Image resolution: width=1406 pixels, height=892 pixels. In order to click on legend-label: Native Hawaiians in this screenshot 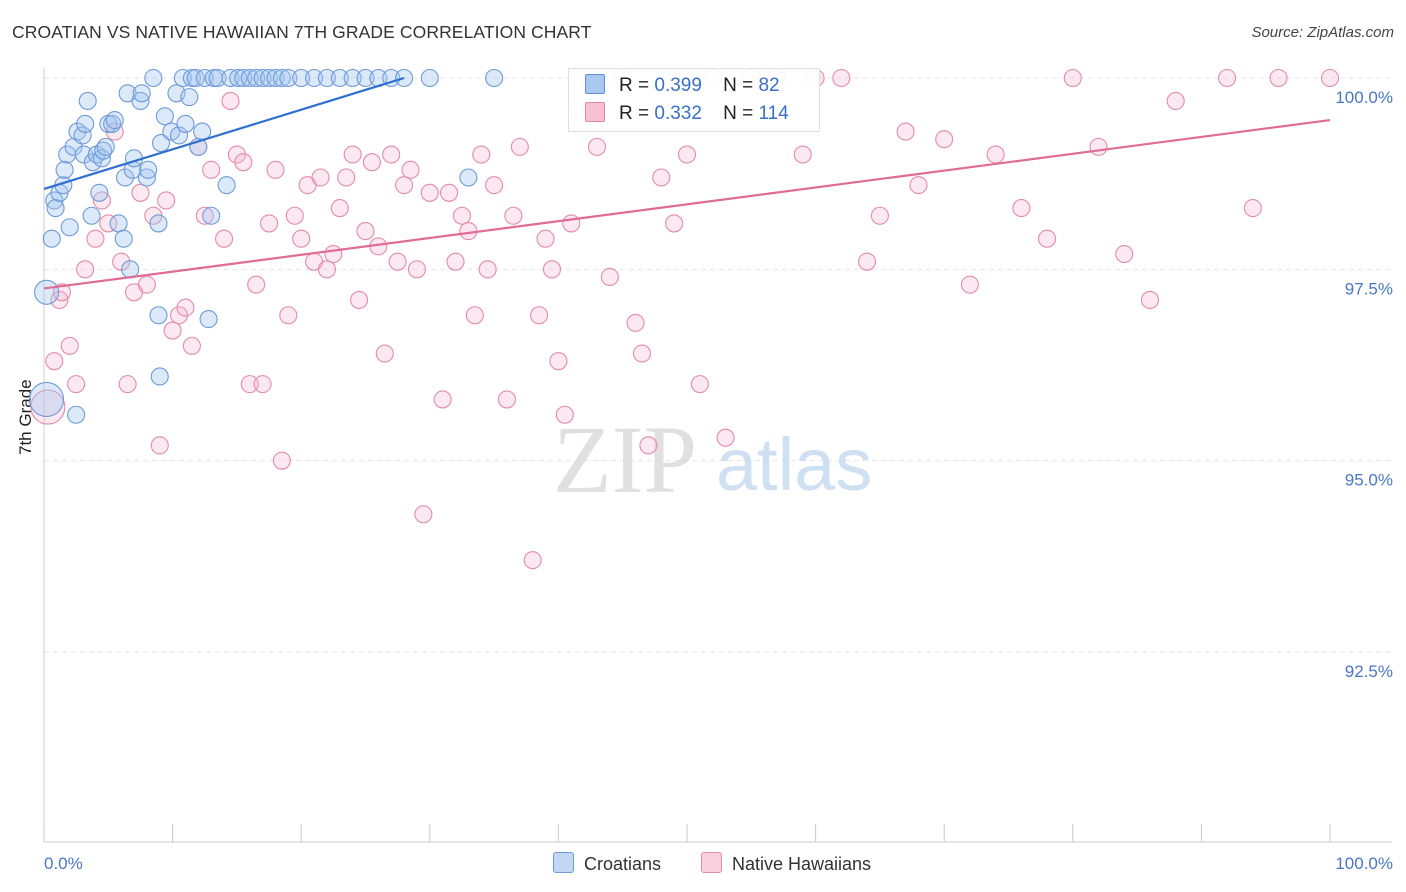, I will do `click(802, 864)`.